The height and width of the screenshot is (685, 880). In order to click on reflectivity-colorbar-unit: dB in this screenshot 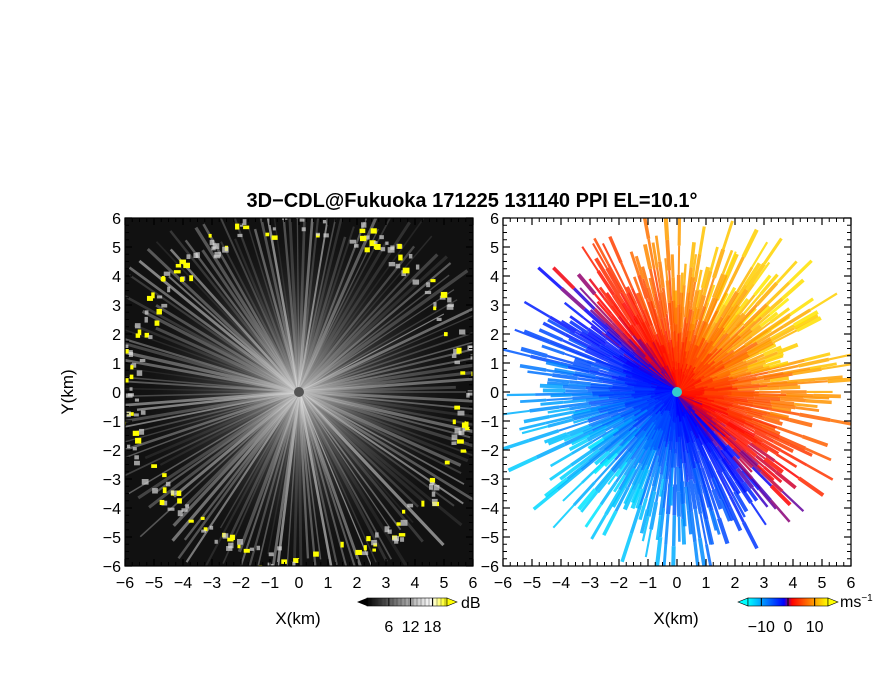, I will do `click(471, 603)`.